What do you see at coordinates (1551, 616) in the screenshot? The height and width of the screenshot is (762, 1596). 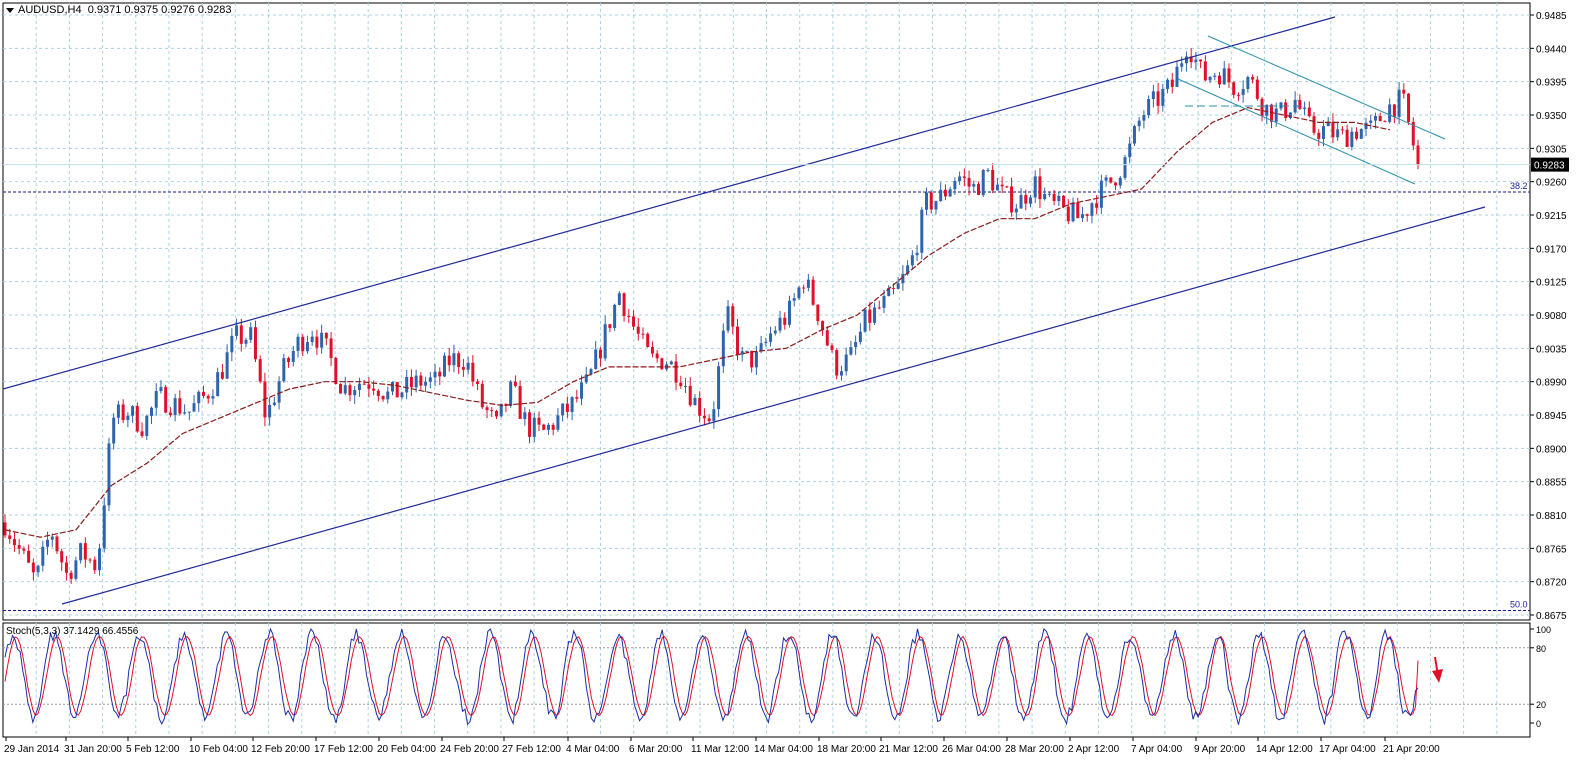 I see `y-tick-label: 0.8675` at bounding box center [1551, 616].